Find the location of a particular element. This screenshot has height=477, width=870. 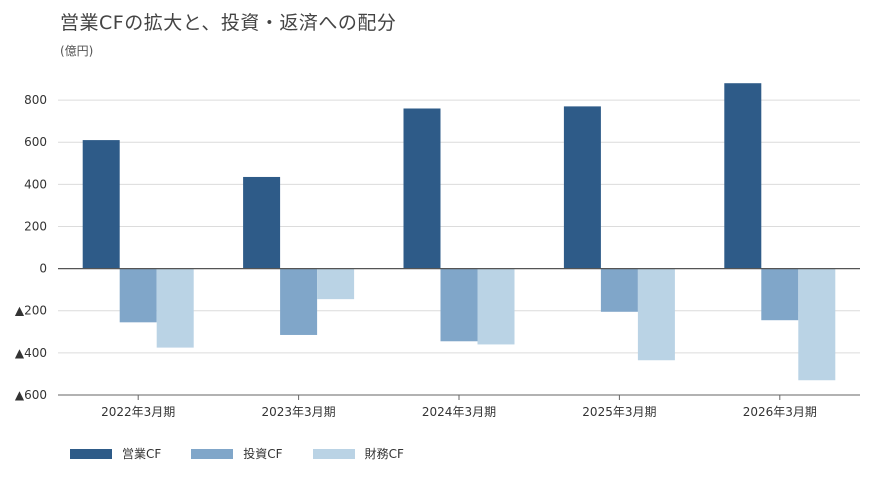

legend-label: 投資CF is located at coordinates (263, 454).